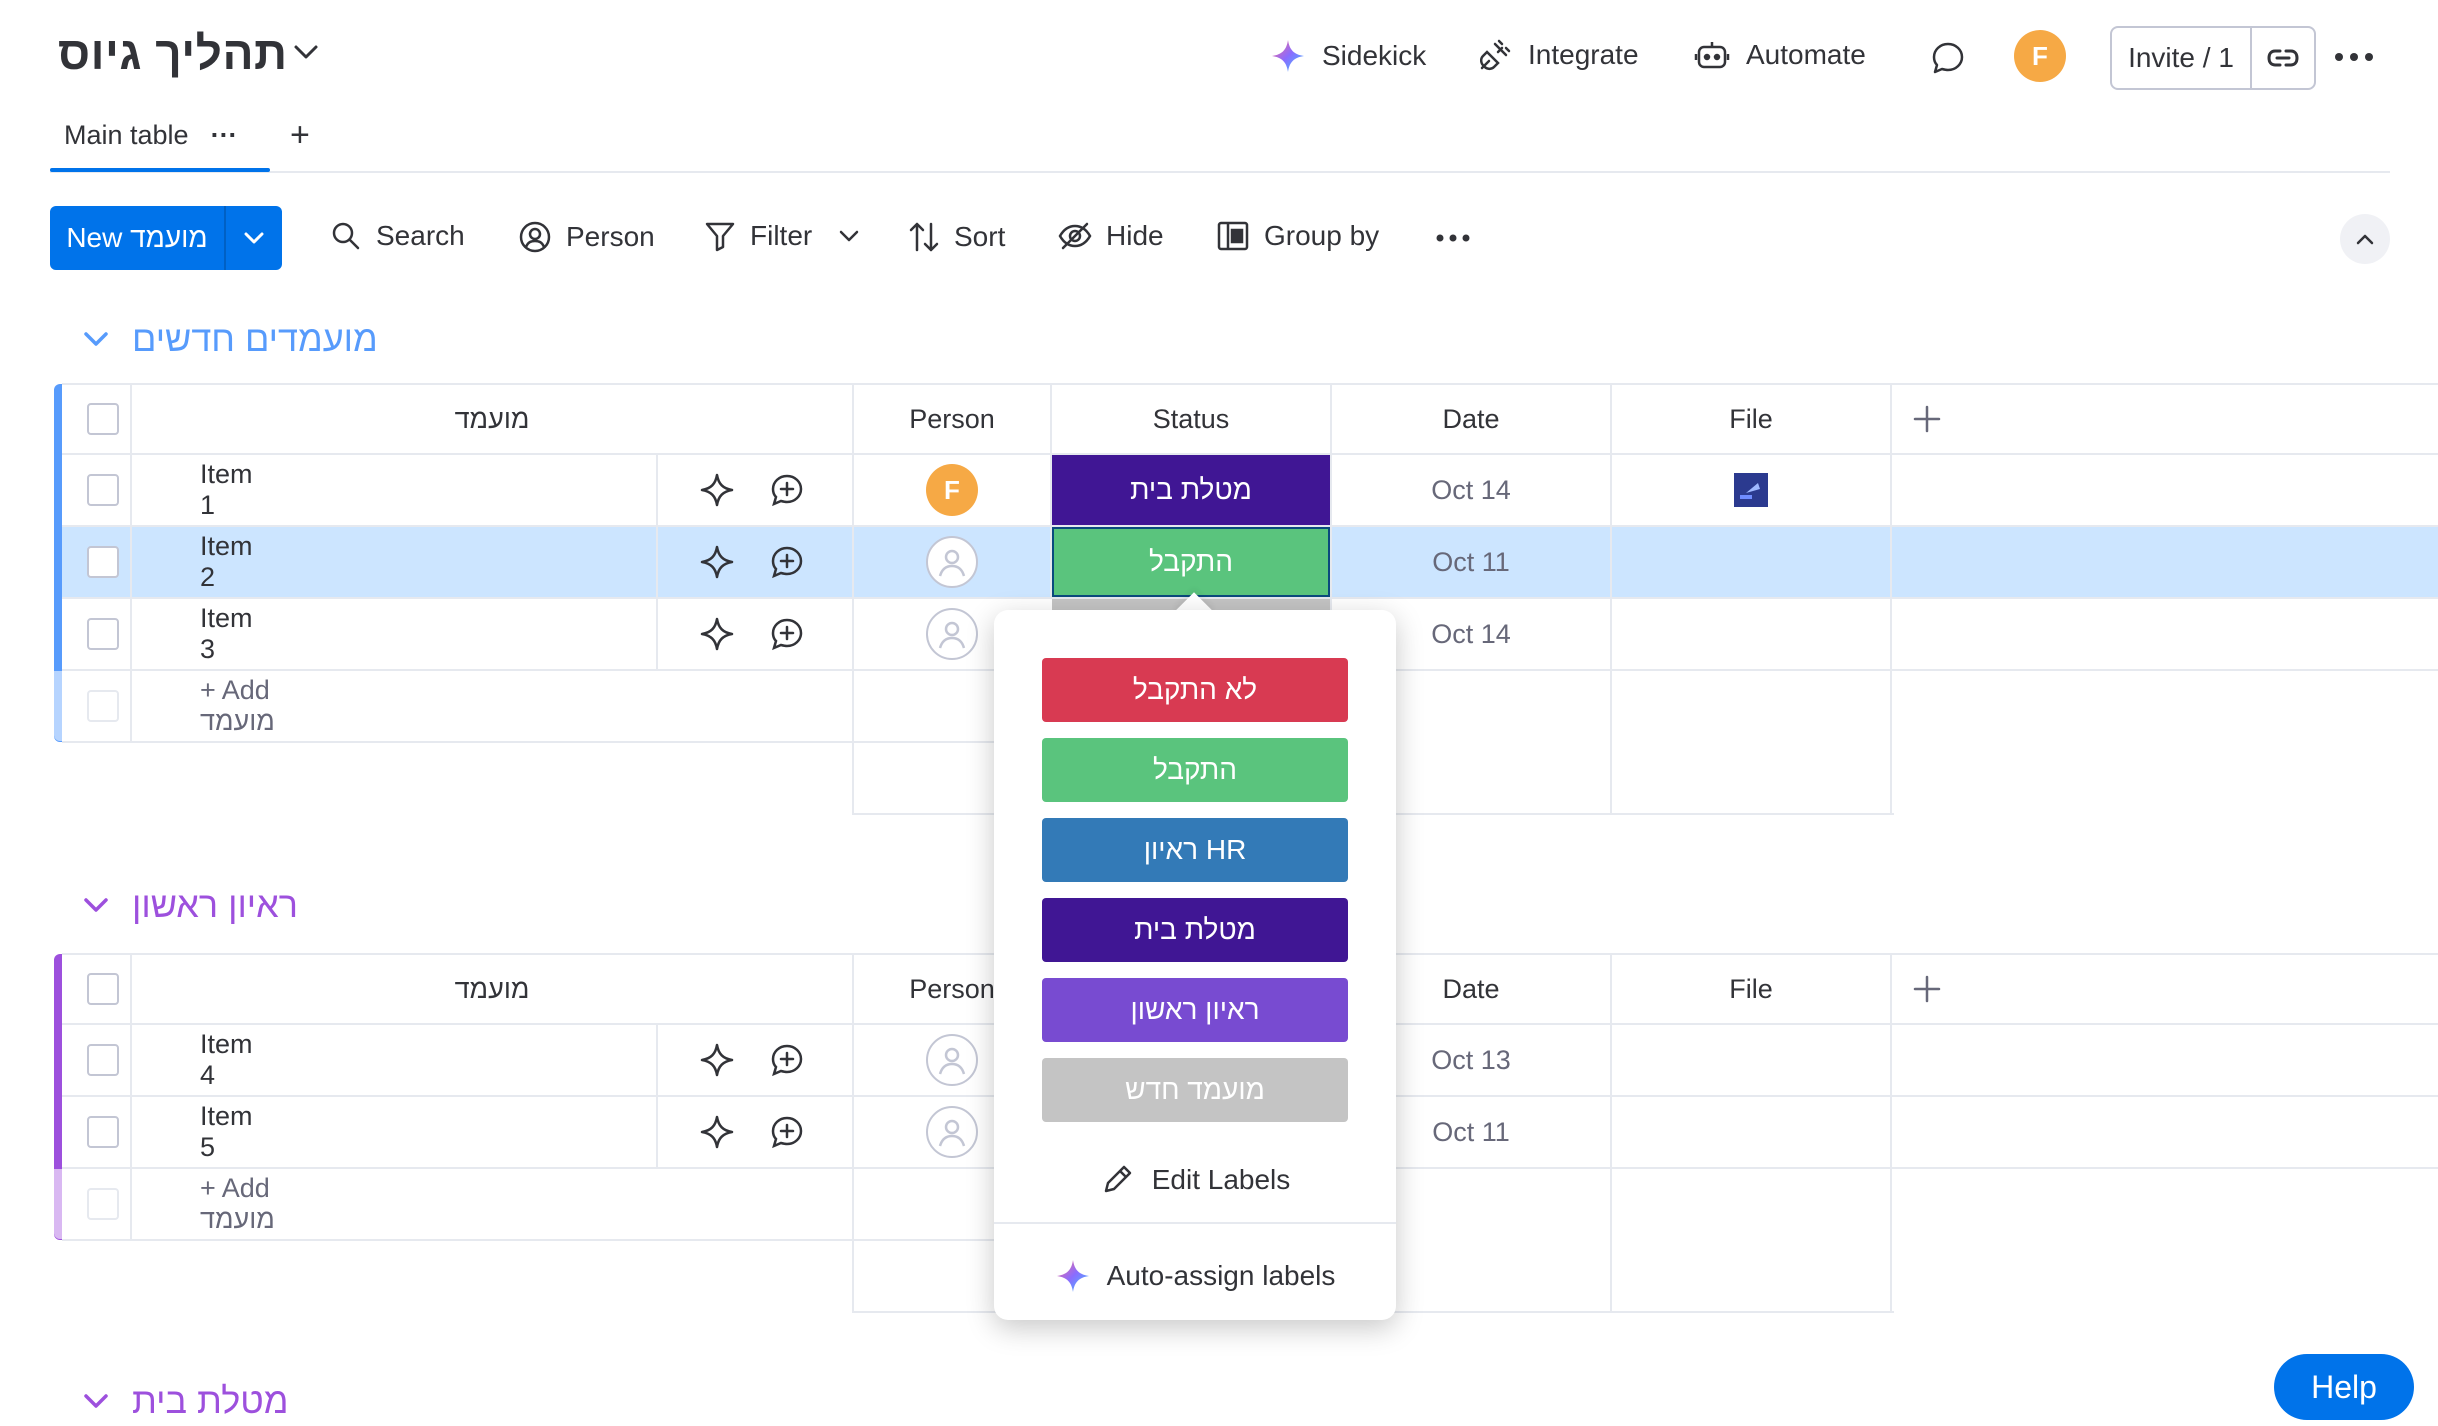 Image resolution: width=2438 pixels, height=1426 pixels. What do you see at coordinates (586, 237) in the screenshot?
I see `person-filter-button: Person` at bounding box center [586, 237].